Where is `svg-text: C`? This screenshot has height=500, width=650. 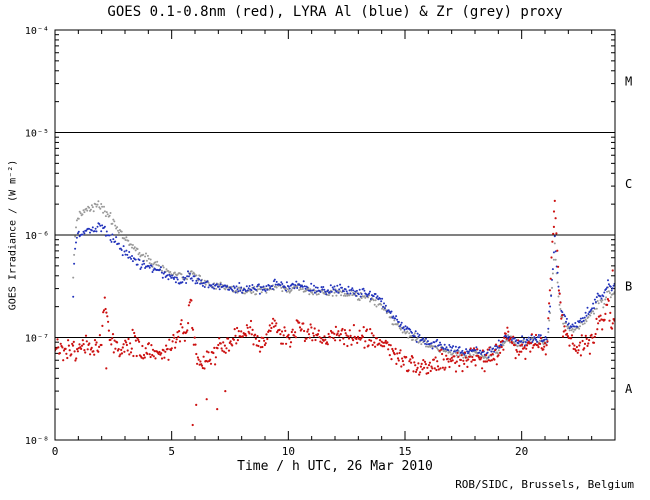
svg-text: C is located at coordinates (628, 184).